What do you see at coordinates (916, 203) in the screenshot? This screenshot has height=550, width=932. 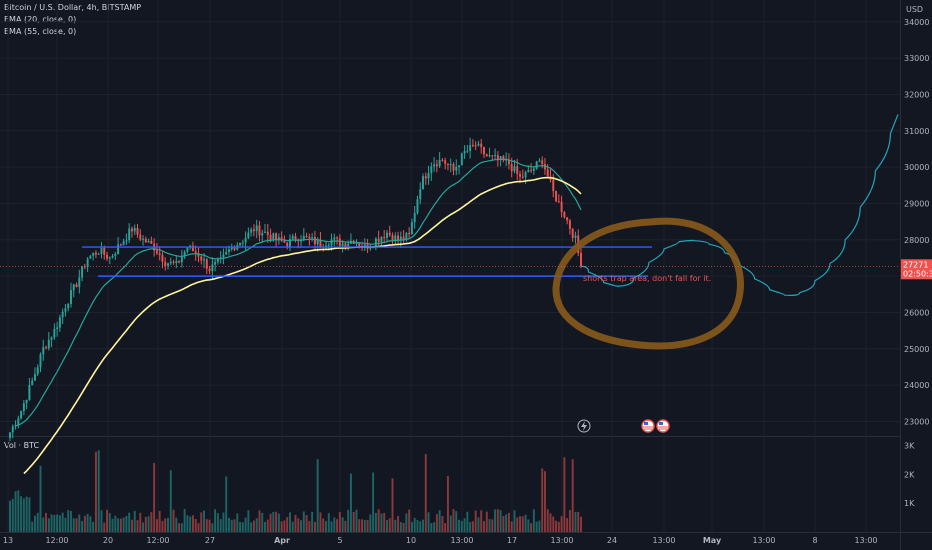 I see `price-tick-label: 29000` at bounding box center [916, 203].